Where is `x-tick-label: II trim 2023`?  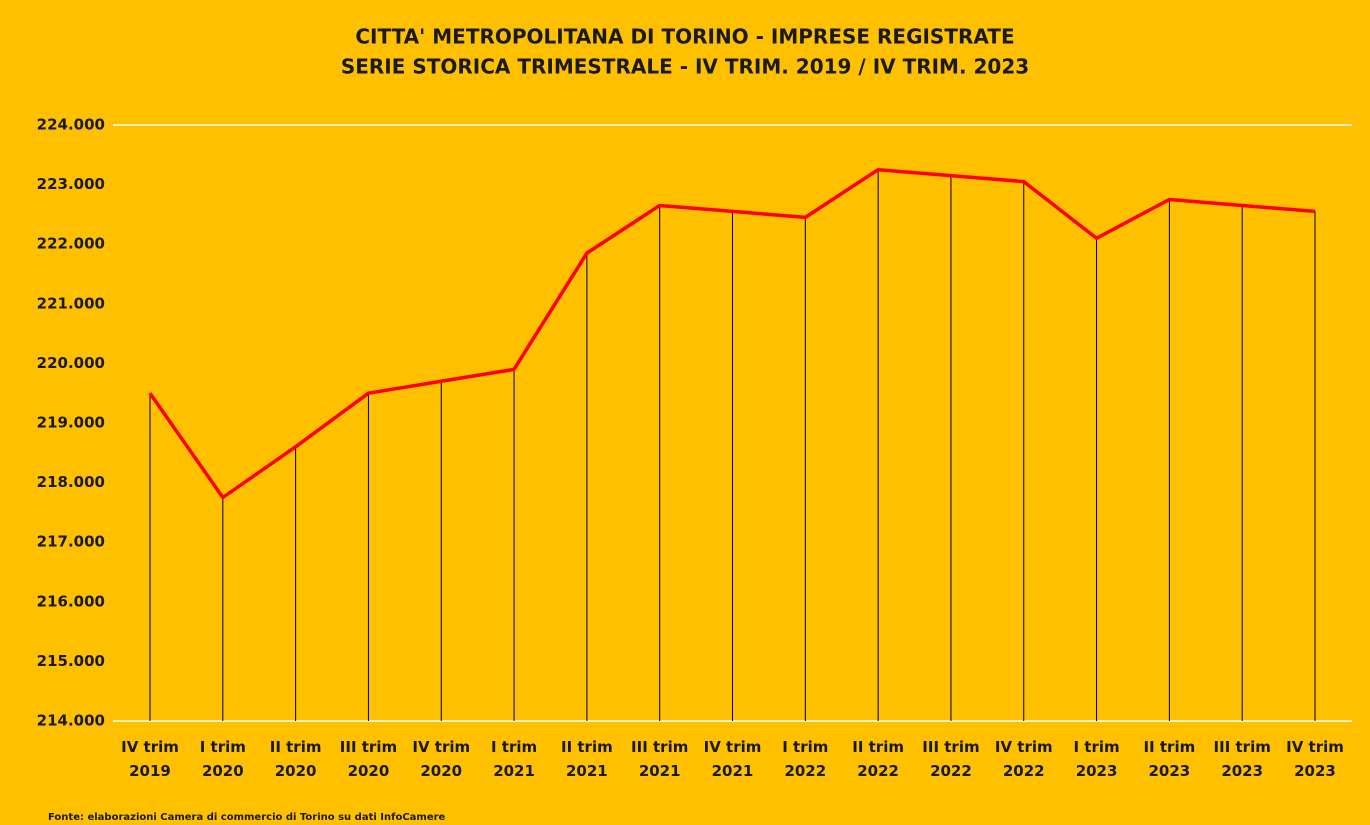 x-tick-label: II trim 2023 is located at coordinates (1170, 759).